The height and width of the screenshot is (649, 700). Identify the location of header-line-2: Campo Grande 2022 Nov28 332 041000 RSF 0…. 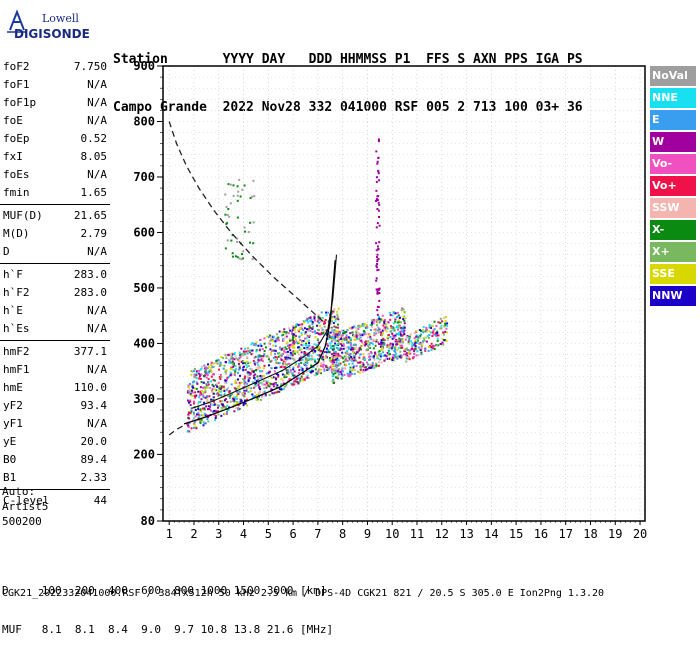
(348, 107).